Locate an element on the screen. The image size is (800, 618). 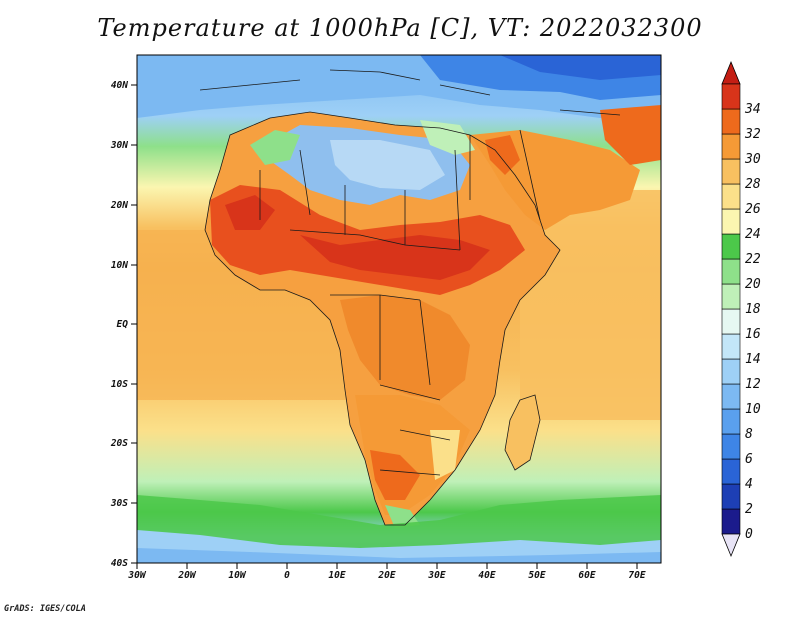
lon-label: 10E is located at coordinates (336, 575).